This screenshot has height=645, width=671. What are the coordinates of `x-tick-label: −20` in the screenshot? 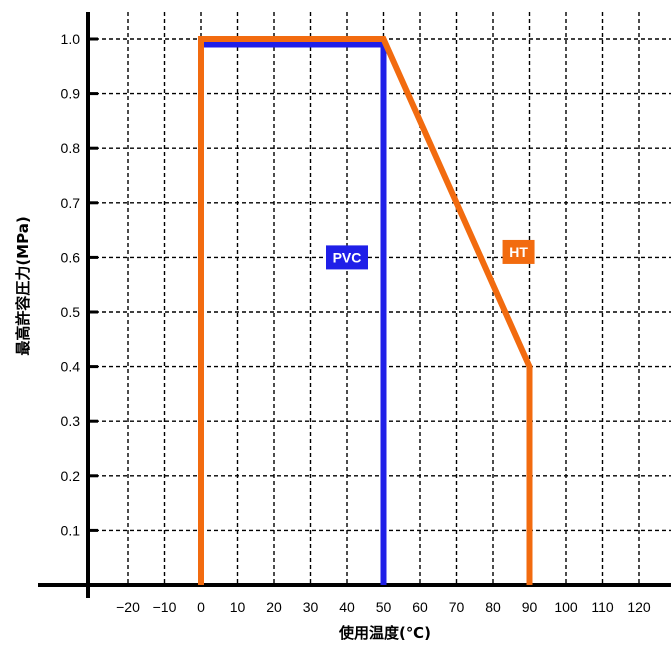 It's located at (128, 607).